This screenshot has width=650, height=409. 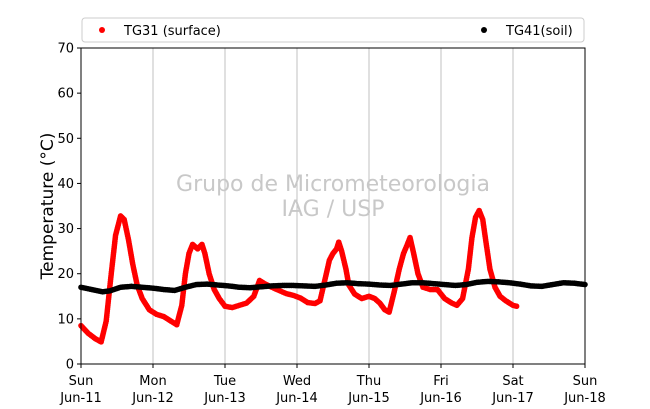 What do you see at coordinates (65, 229) in the screenshot?
I see `y-tick-label-30: 30` at bounding box center [65, 229].